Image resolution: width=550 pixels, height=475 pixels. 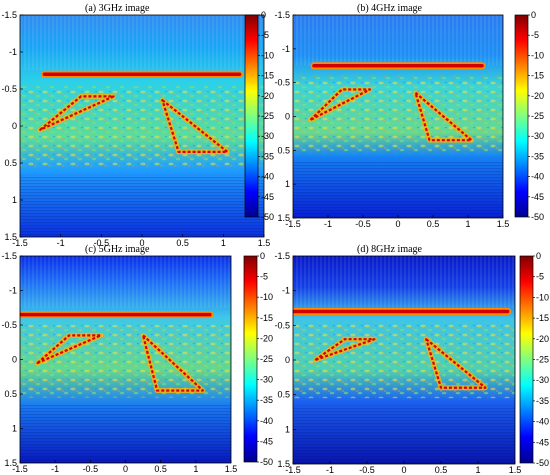 I want to click on y-tick-label: -1, so click(x=286, y=49).